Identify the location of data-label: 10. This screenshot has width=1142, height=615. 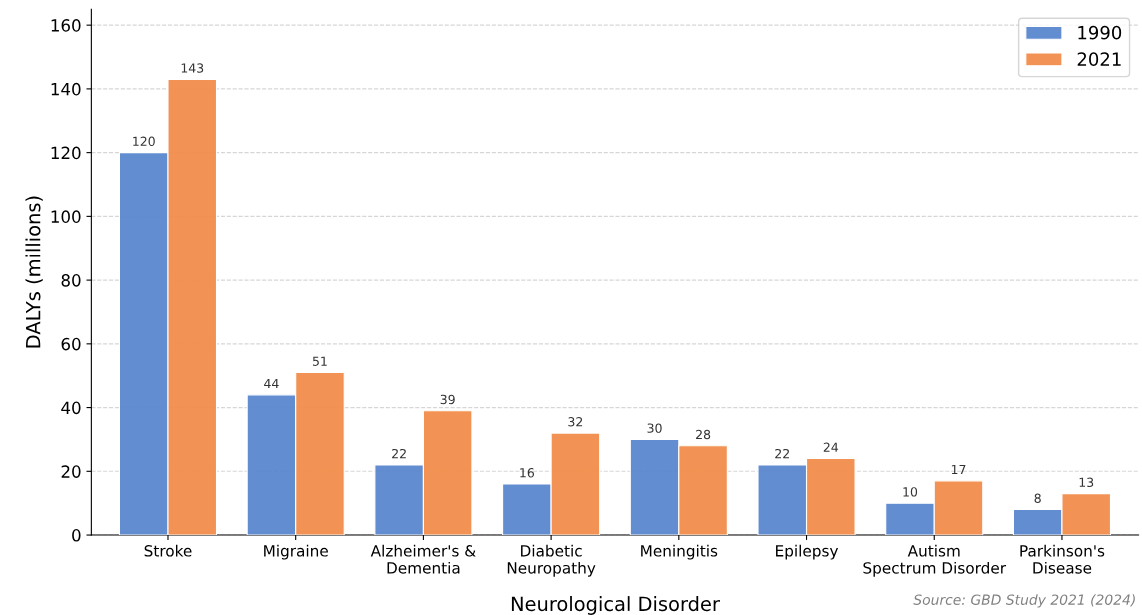
(910, 492).